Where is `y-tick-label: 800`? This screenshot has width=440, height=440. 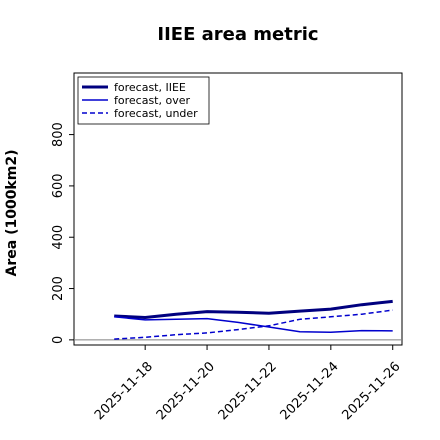 y-tick-label: 800 is located at coordinates (58, 134).